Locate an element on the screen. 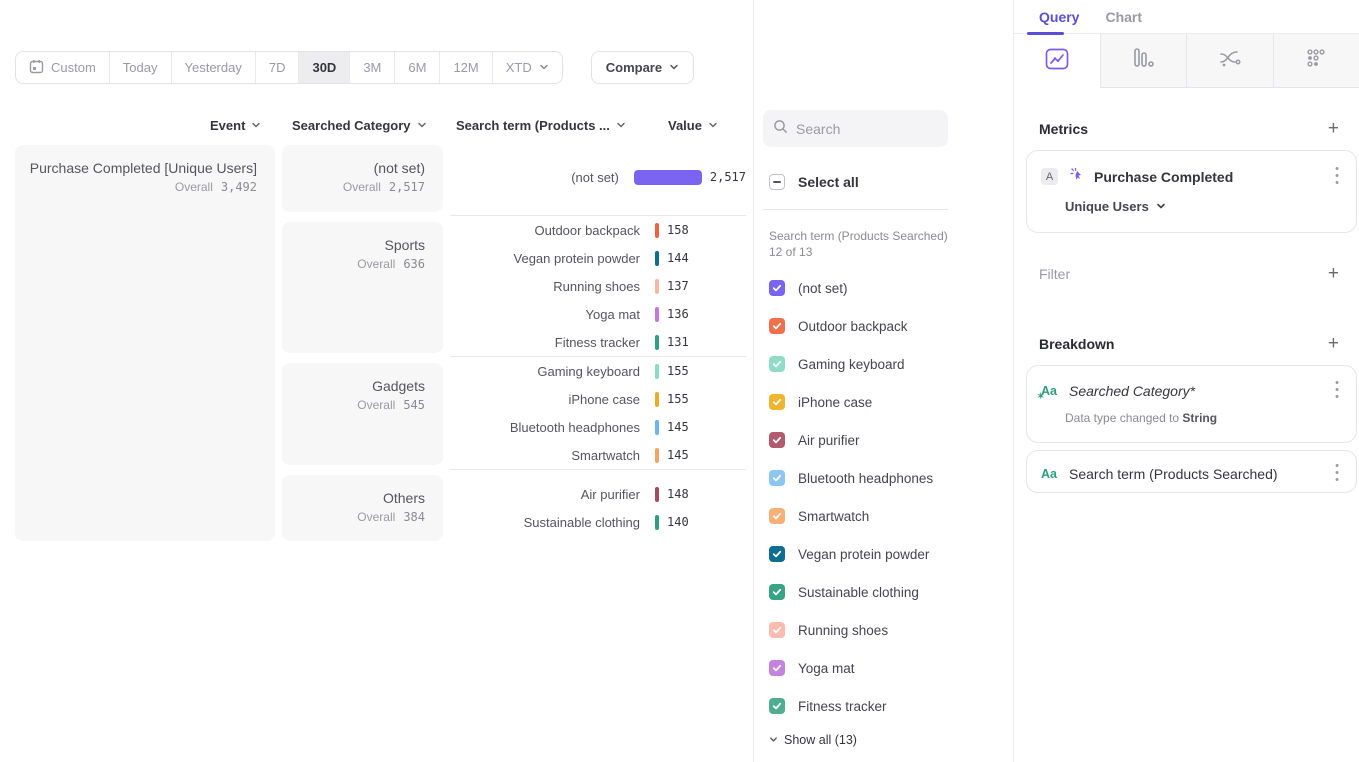 The width and height of the screenshot is (1359, 762). divider is located at coordinates (855, 209).